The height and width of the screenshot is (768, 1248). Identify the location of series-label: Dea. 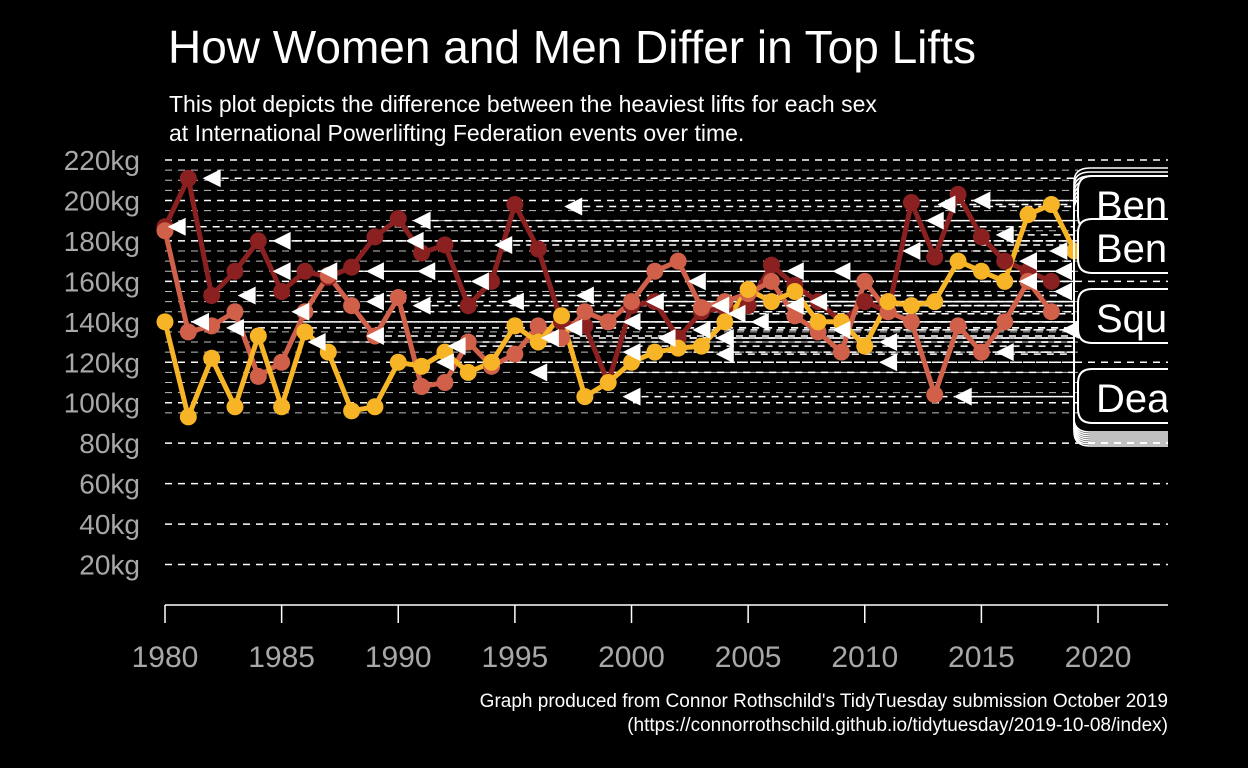
(1133, 399).